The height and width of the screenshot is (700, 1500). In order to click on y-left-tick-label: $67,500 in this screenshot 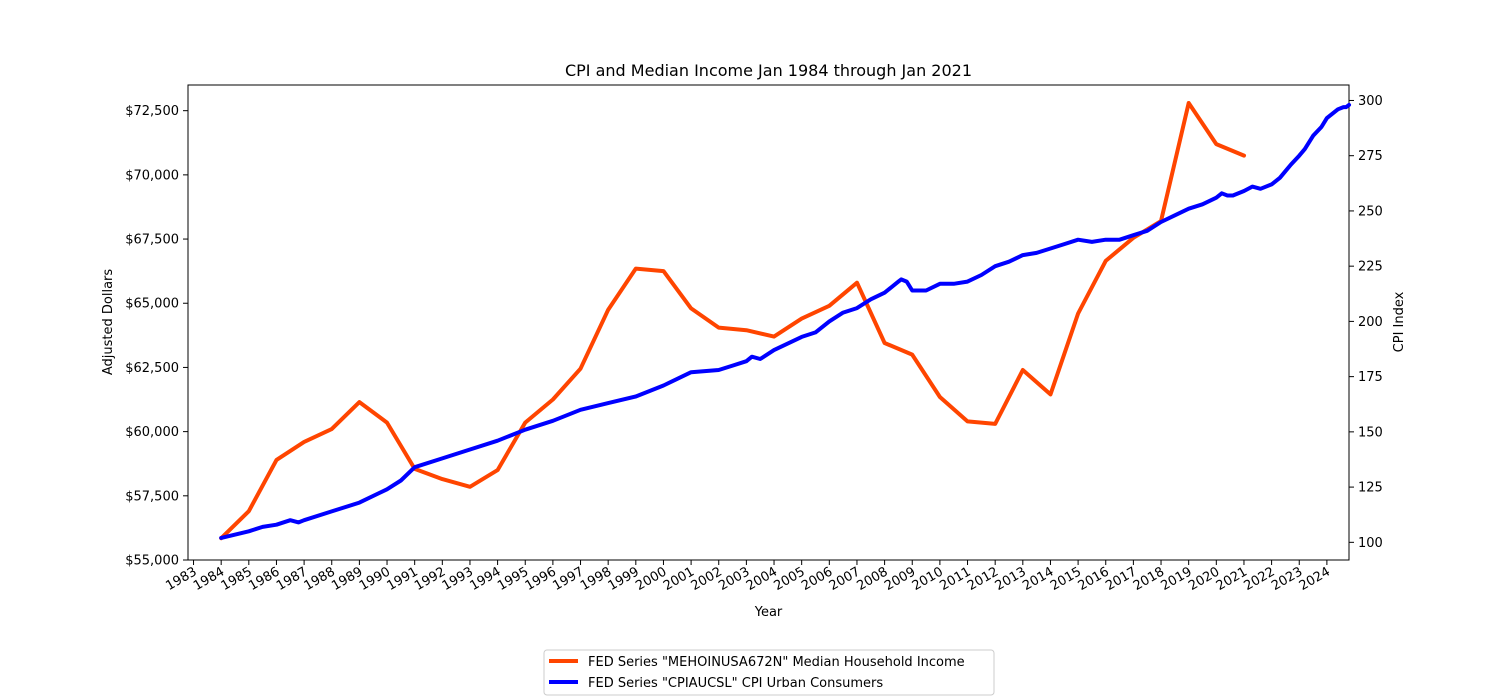, I will do `click(152, 240)`.